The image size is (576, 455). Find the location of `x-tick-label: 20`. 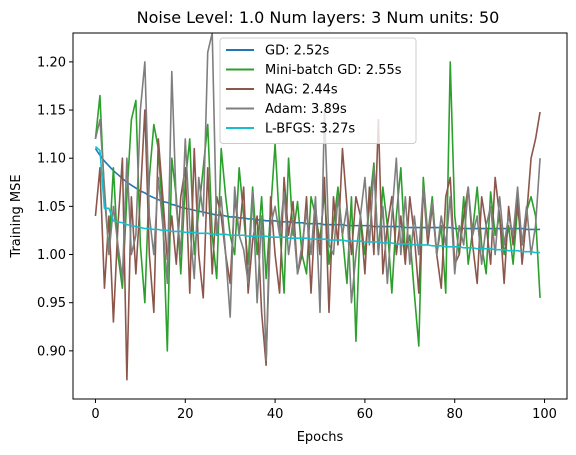

x-tick-label: 20 is located at coordinates (185, 414).